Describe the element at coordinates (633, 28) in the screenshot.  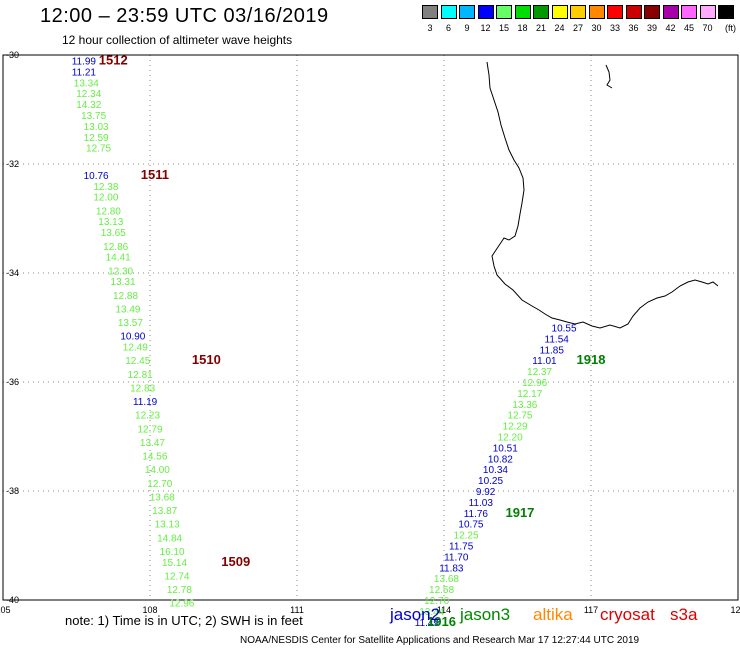
I see `legend-label: 36` at that location.